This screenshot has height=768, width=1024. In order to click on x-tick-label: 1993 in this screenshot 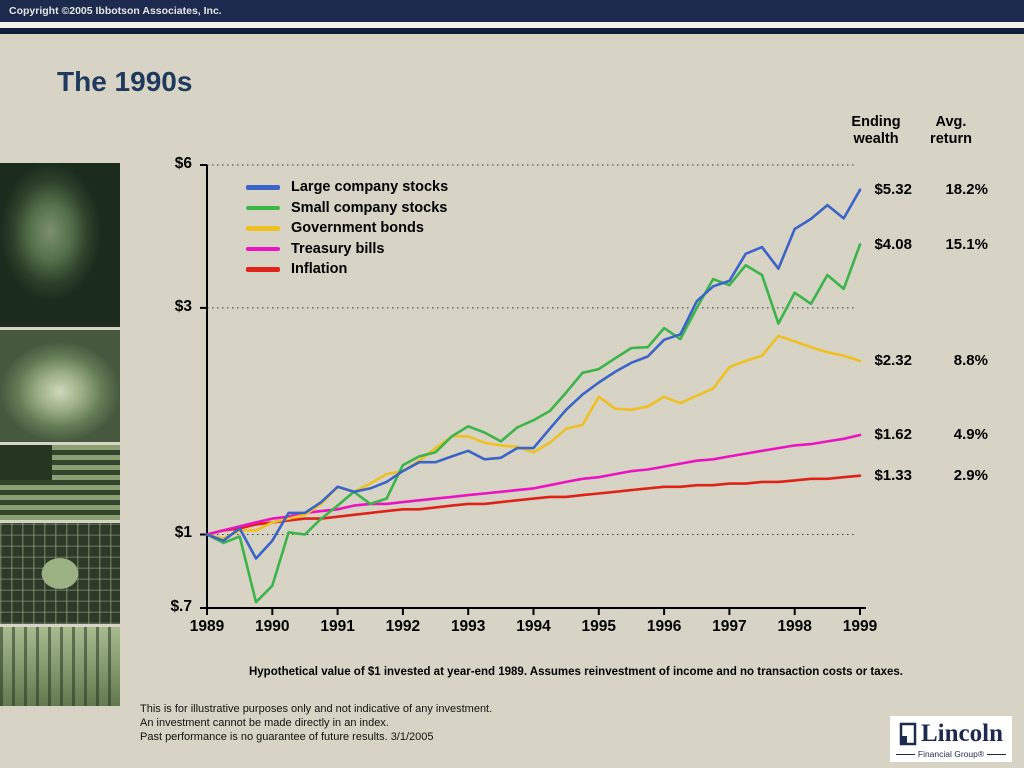, I will do `click(468, 626)`.